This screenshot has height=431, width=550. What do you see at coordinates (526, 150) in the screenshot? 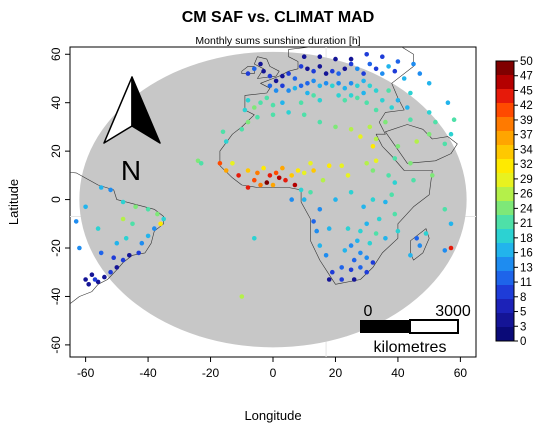
I see `colorbar-label: 34` at bounding box center [526, 150].